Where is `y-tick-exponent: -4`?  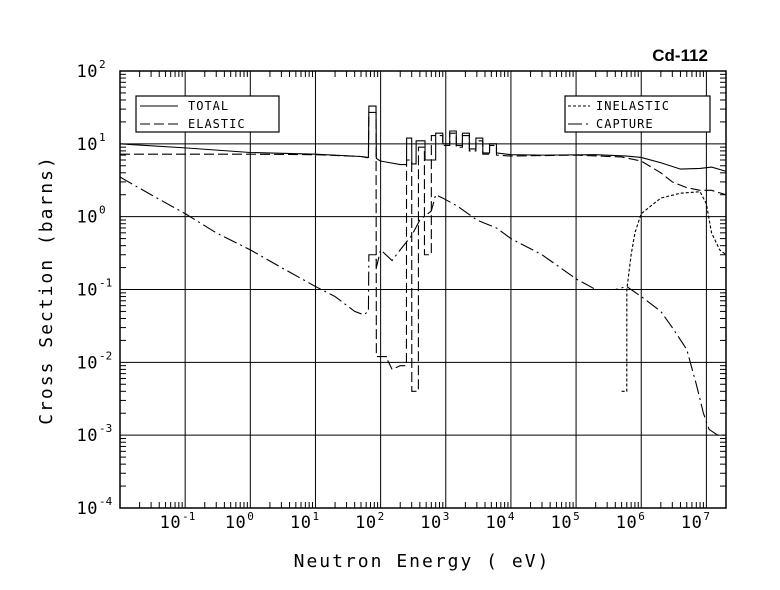
y-tick-exponent: -4 is located at coordinates (106, 501).